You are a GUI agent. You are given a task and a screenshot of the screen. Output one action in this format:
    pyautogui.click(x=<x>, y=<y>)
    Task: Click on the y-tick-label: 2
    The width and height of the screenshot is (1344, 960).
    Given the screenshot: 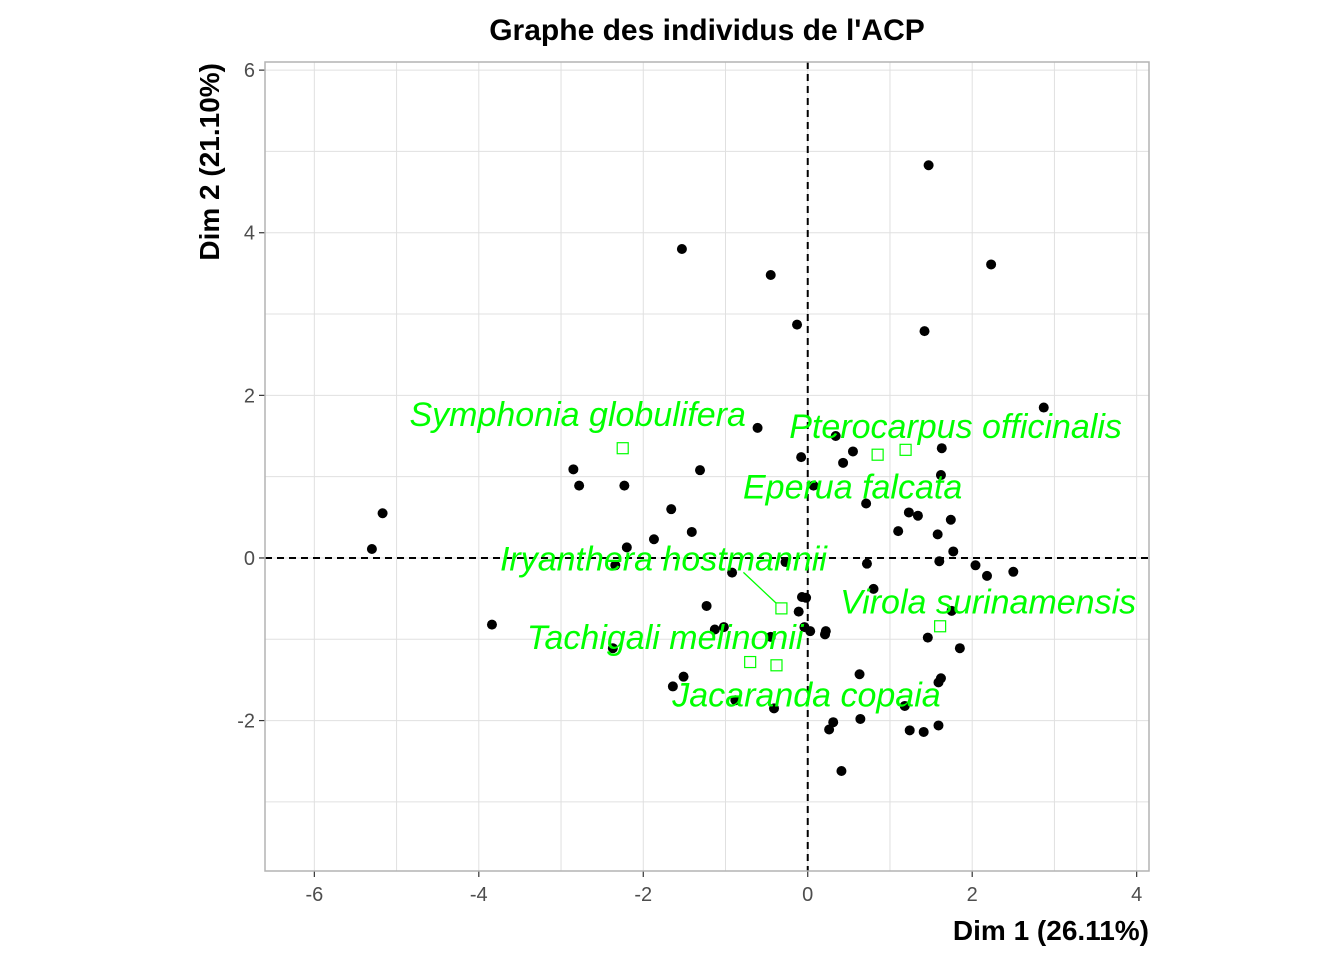 What is the action you would take?
    pyautogui.click(x=249, y=396)
    